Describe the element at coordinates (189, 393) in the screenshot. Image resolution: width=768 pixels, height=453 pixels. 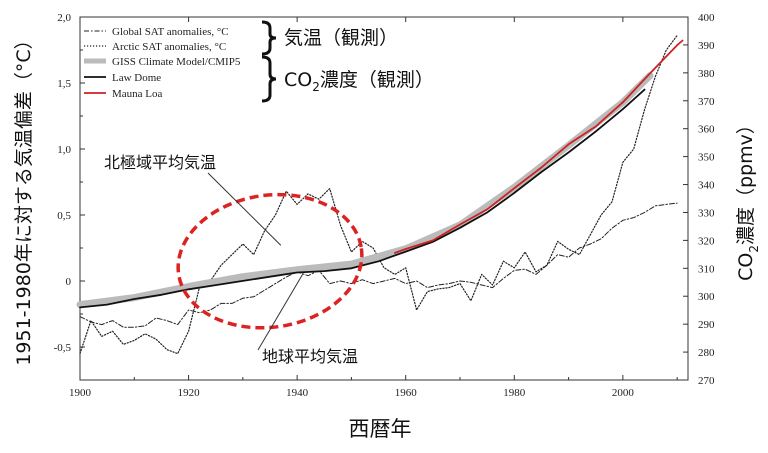
I see `x-tick-label: 1920` at that location.